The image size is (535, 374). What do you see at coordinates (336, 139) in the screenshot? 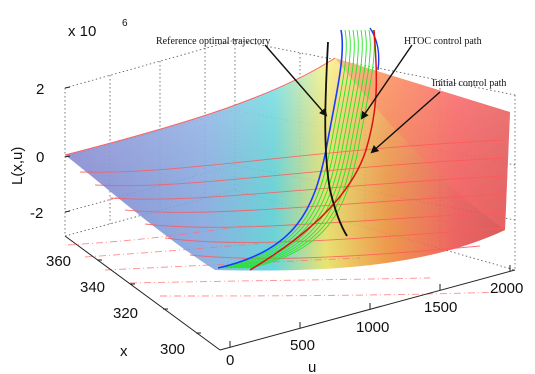
I see `reference-trajectory` at bounding box center [336, 139].